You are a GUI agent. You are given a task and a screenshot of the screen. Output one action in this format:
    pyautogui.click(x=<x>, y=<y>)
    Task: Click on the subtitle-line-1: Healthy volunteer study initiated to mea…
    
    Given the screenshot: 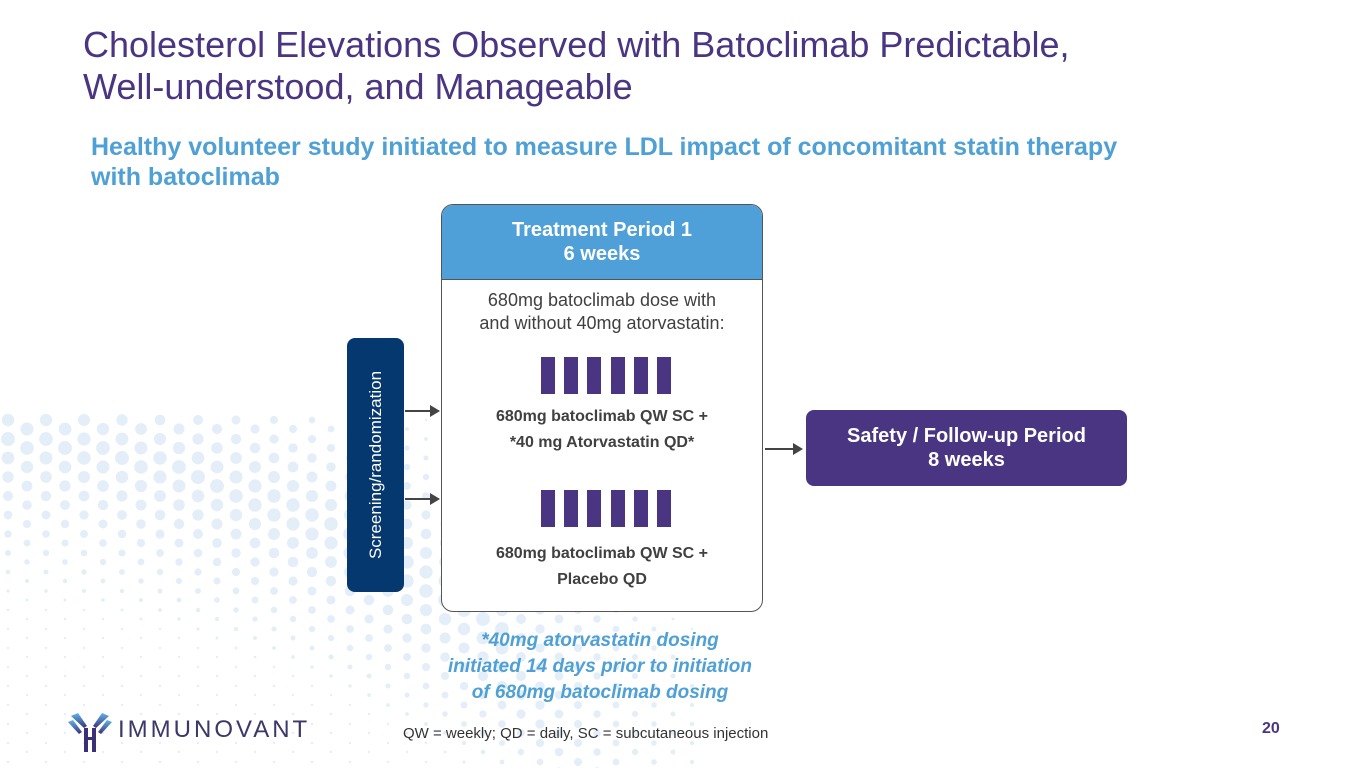 What is the action you would take?
    pyautogui.click(x=604, y=147)
    